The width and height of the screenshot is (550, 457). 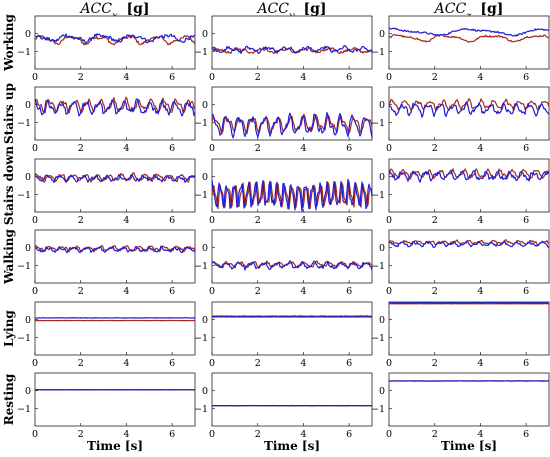 I want to click on panel-r0-c2: 0 2 4 6 0 −1, so click(x=460, y=49).